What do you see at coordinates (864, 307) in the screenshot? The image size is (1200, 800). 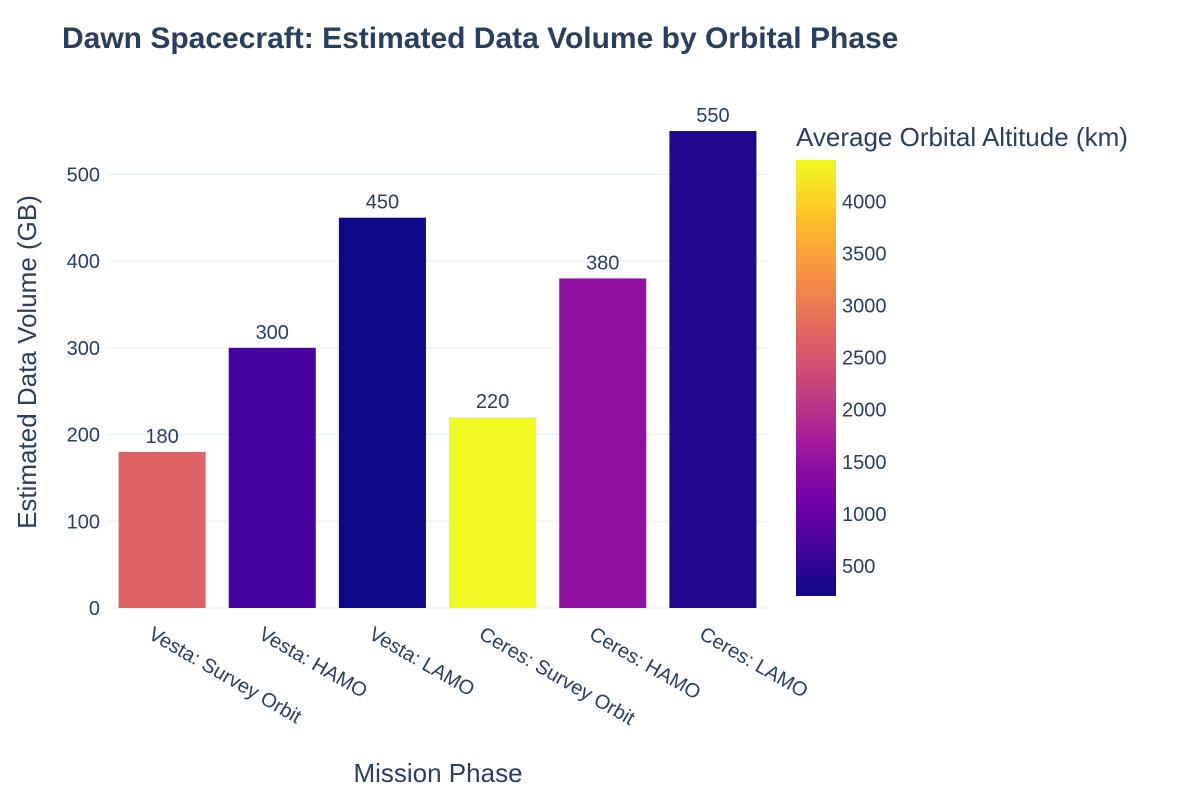 I see `colorbar-tick-label: 3000` at bounding box center [864, 307].